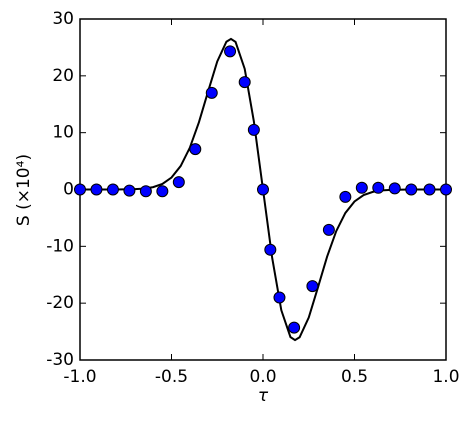  I want to click on y-tick-label: 10, so click(63, 133).